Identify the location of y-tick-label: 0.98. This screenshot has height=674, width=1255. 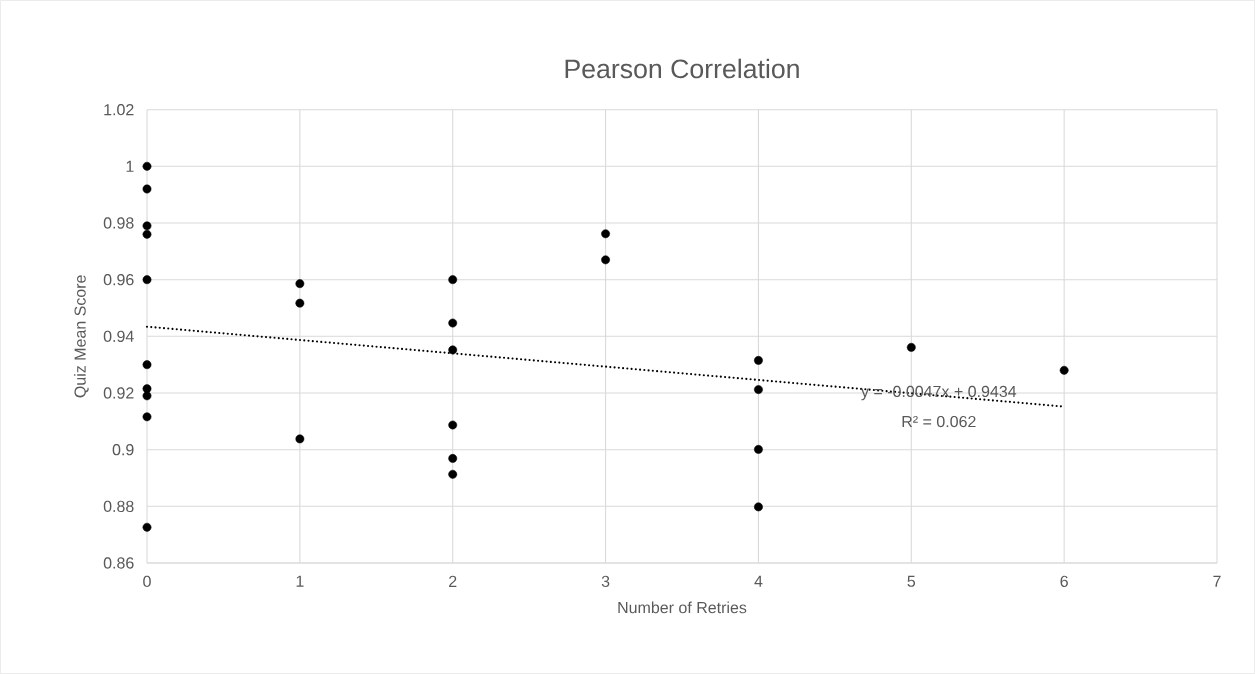
(118, 223).